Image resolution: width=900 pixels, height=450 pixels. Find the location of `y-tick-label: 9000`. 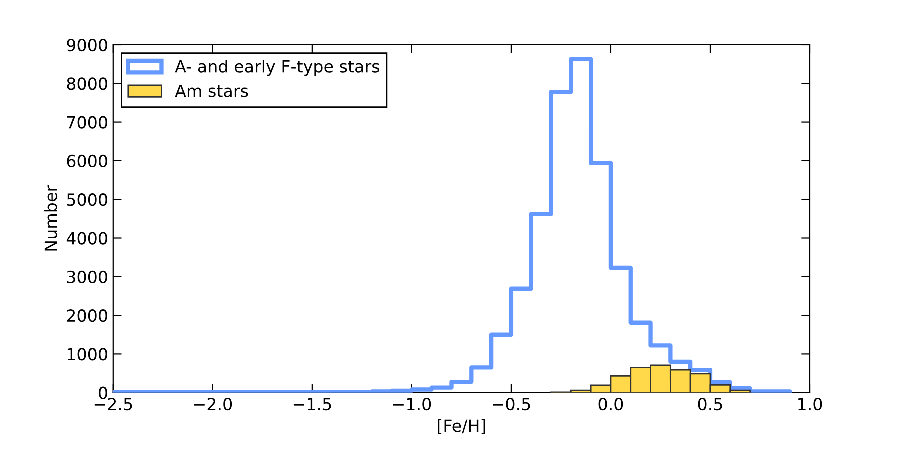

y-tick-label: 9000 is located at coordinates (87, 45).